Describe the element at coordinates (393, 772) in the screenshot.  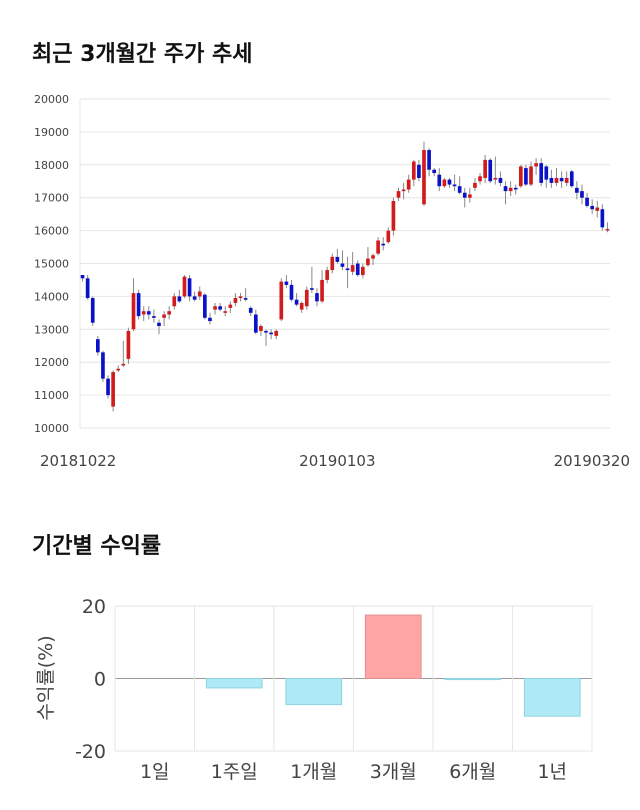
I see `returns-x-tick-label: 3개월` at that location.